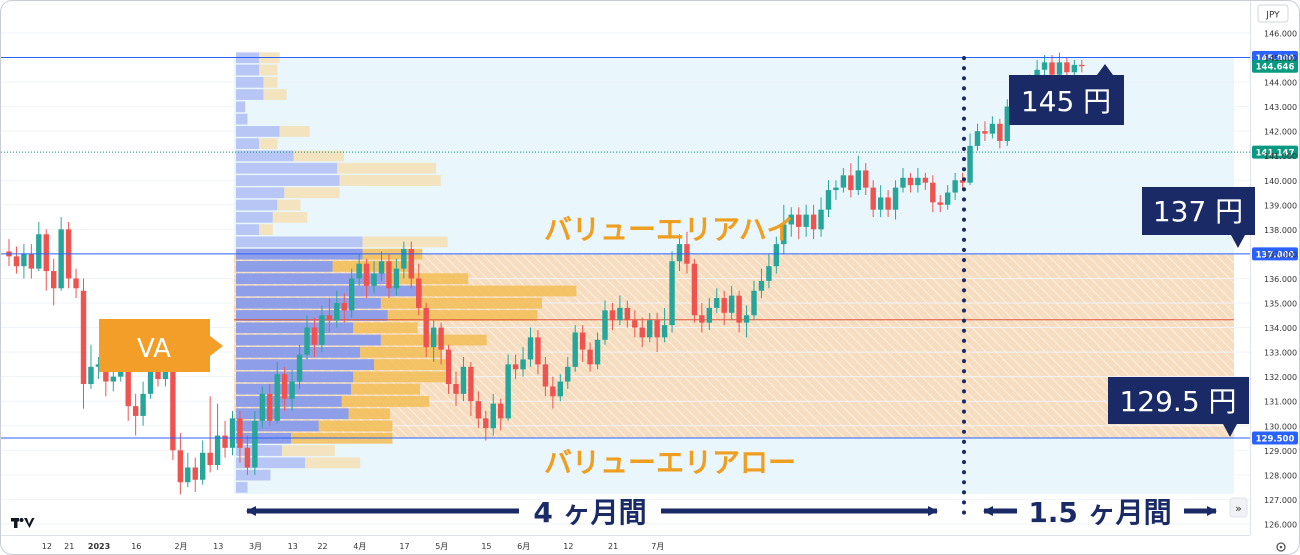 This screenshot has height=555, width=1300. I want to click on price-tick-label: 145.000, so click(1280, 58).